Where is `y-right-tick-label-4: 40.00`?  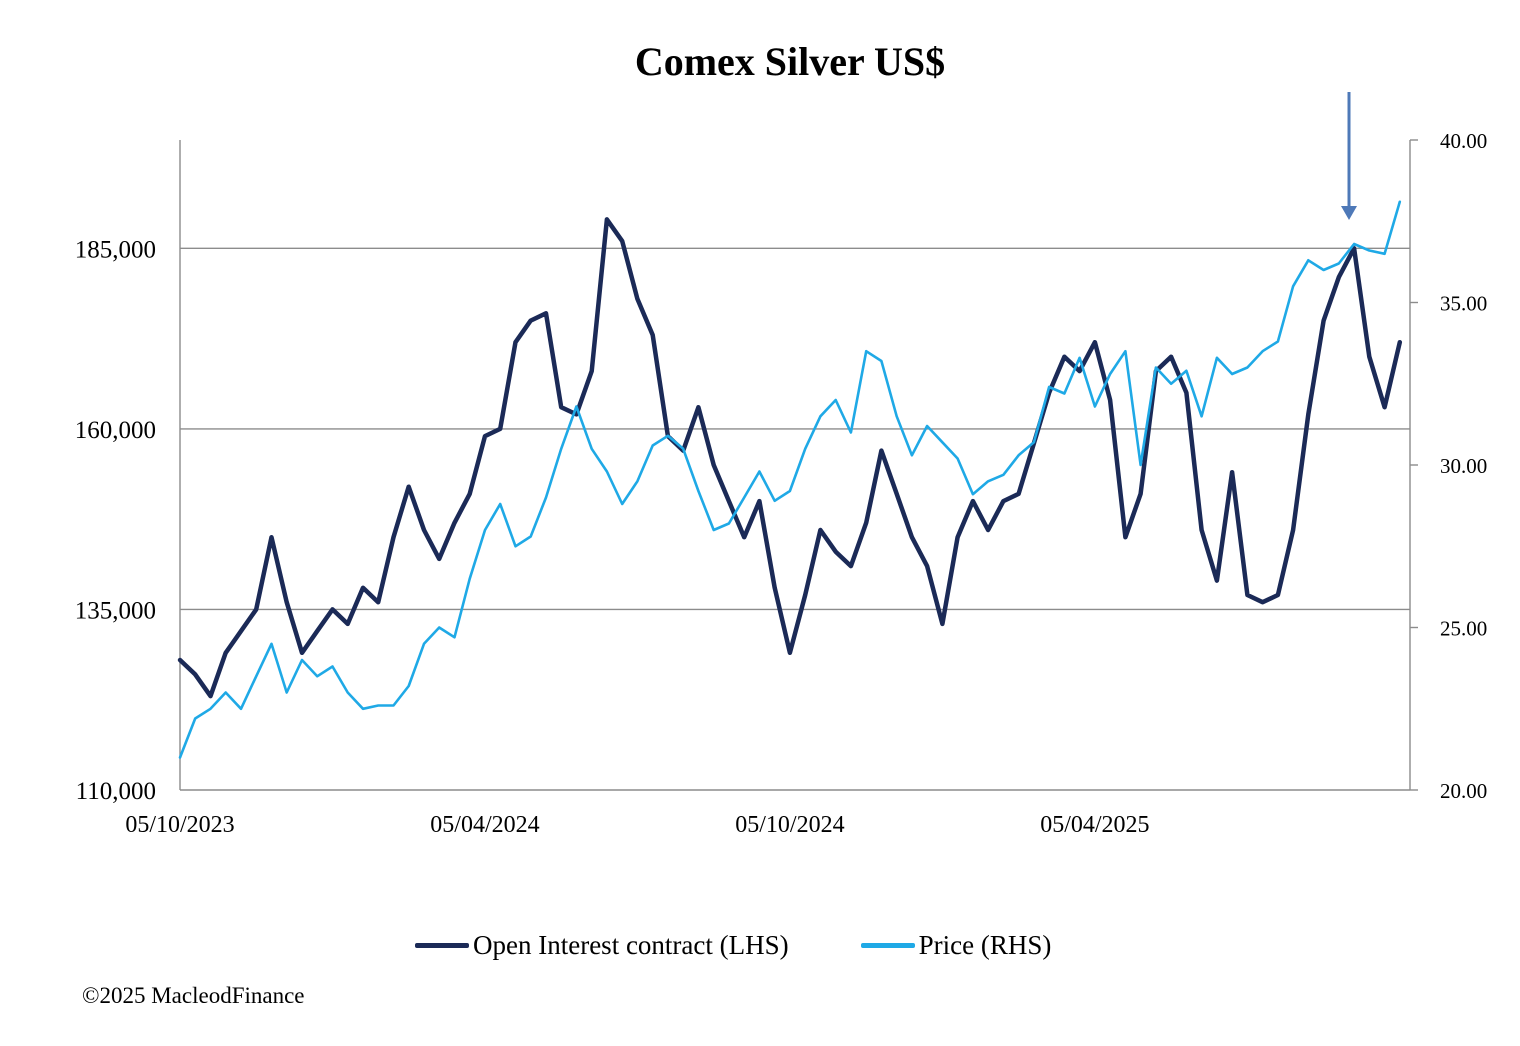
y-right-tick-label-4: 40.00 is located at coordinates (1463, 141).